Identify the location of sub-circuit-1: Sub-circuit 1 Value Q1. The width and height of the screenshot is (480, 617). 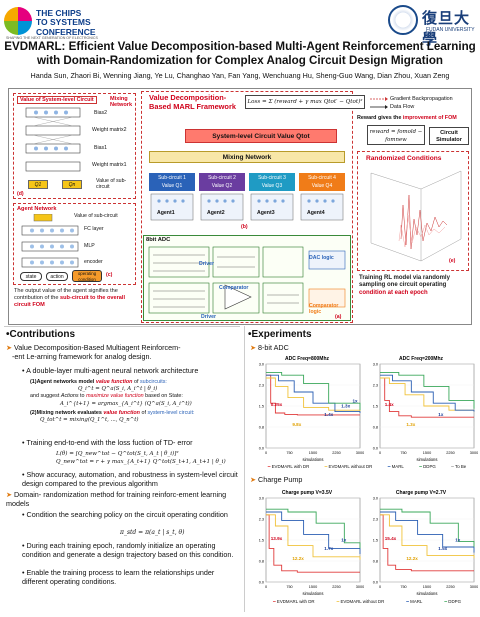
(172, 182).